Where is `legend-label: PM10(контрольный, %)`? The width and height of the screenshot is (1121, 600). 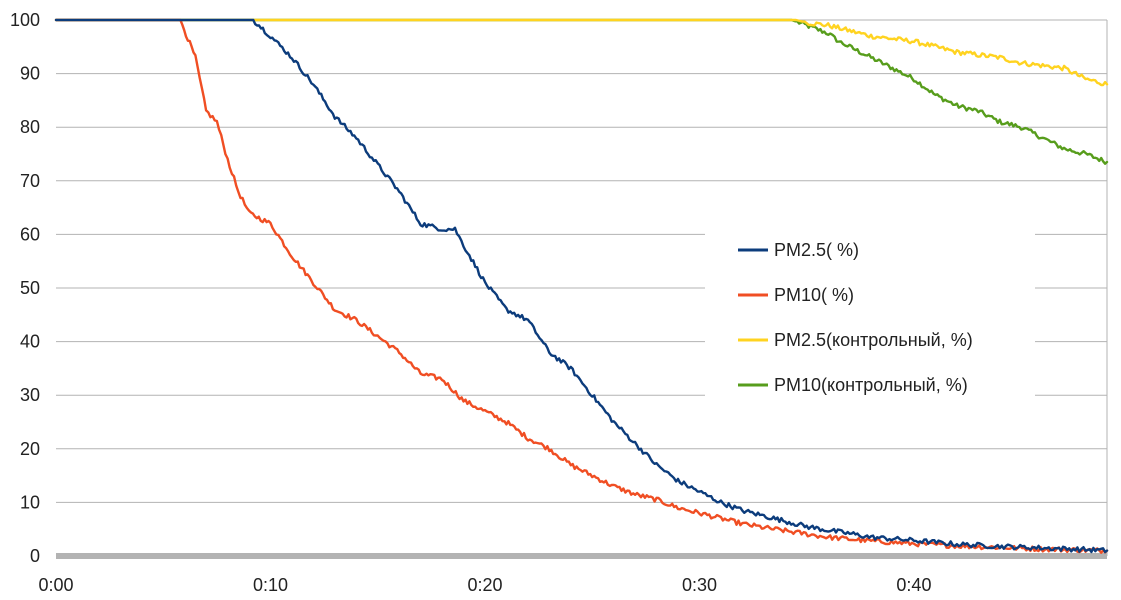
legend-label: PM10(контрольный, %) is located at coordinates (871, 385).